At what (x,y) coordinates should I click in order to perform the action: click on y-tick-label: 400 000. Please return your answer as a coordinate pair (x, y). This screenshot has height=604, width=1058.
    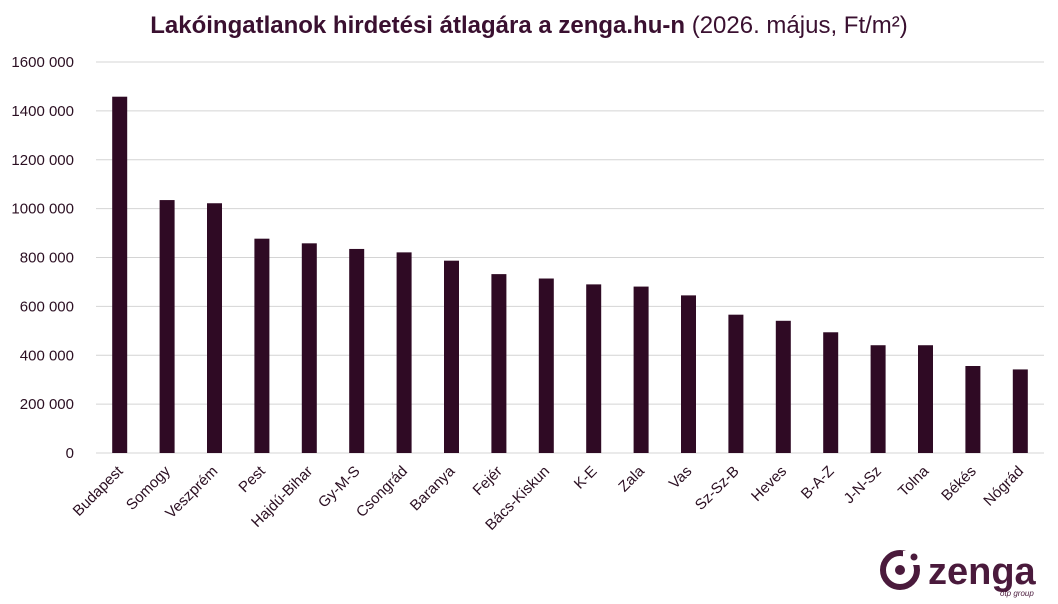
    Looking at the image, I should click on (47, 355).